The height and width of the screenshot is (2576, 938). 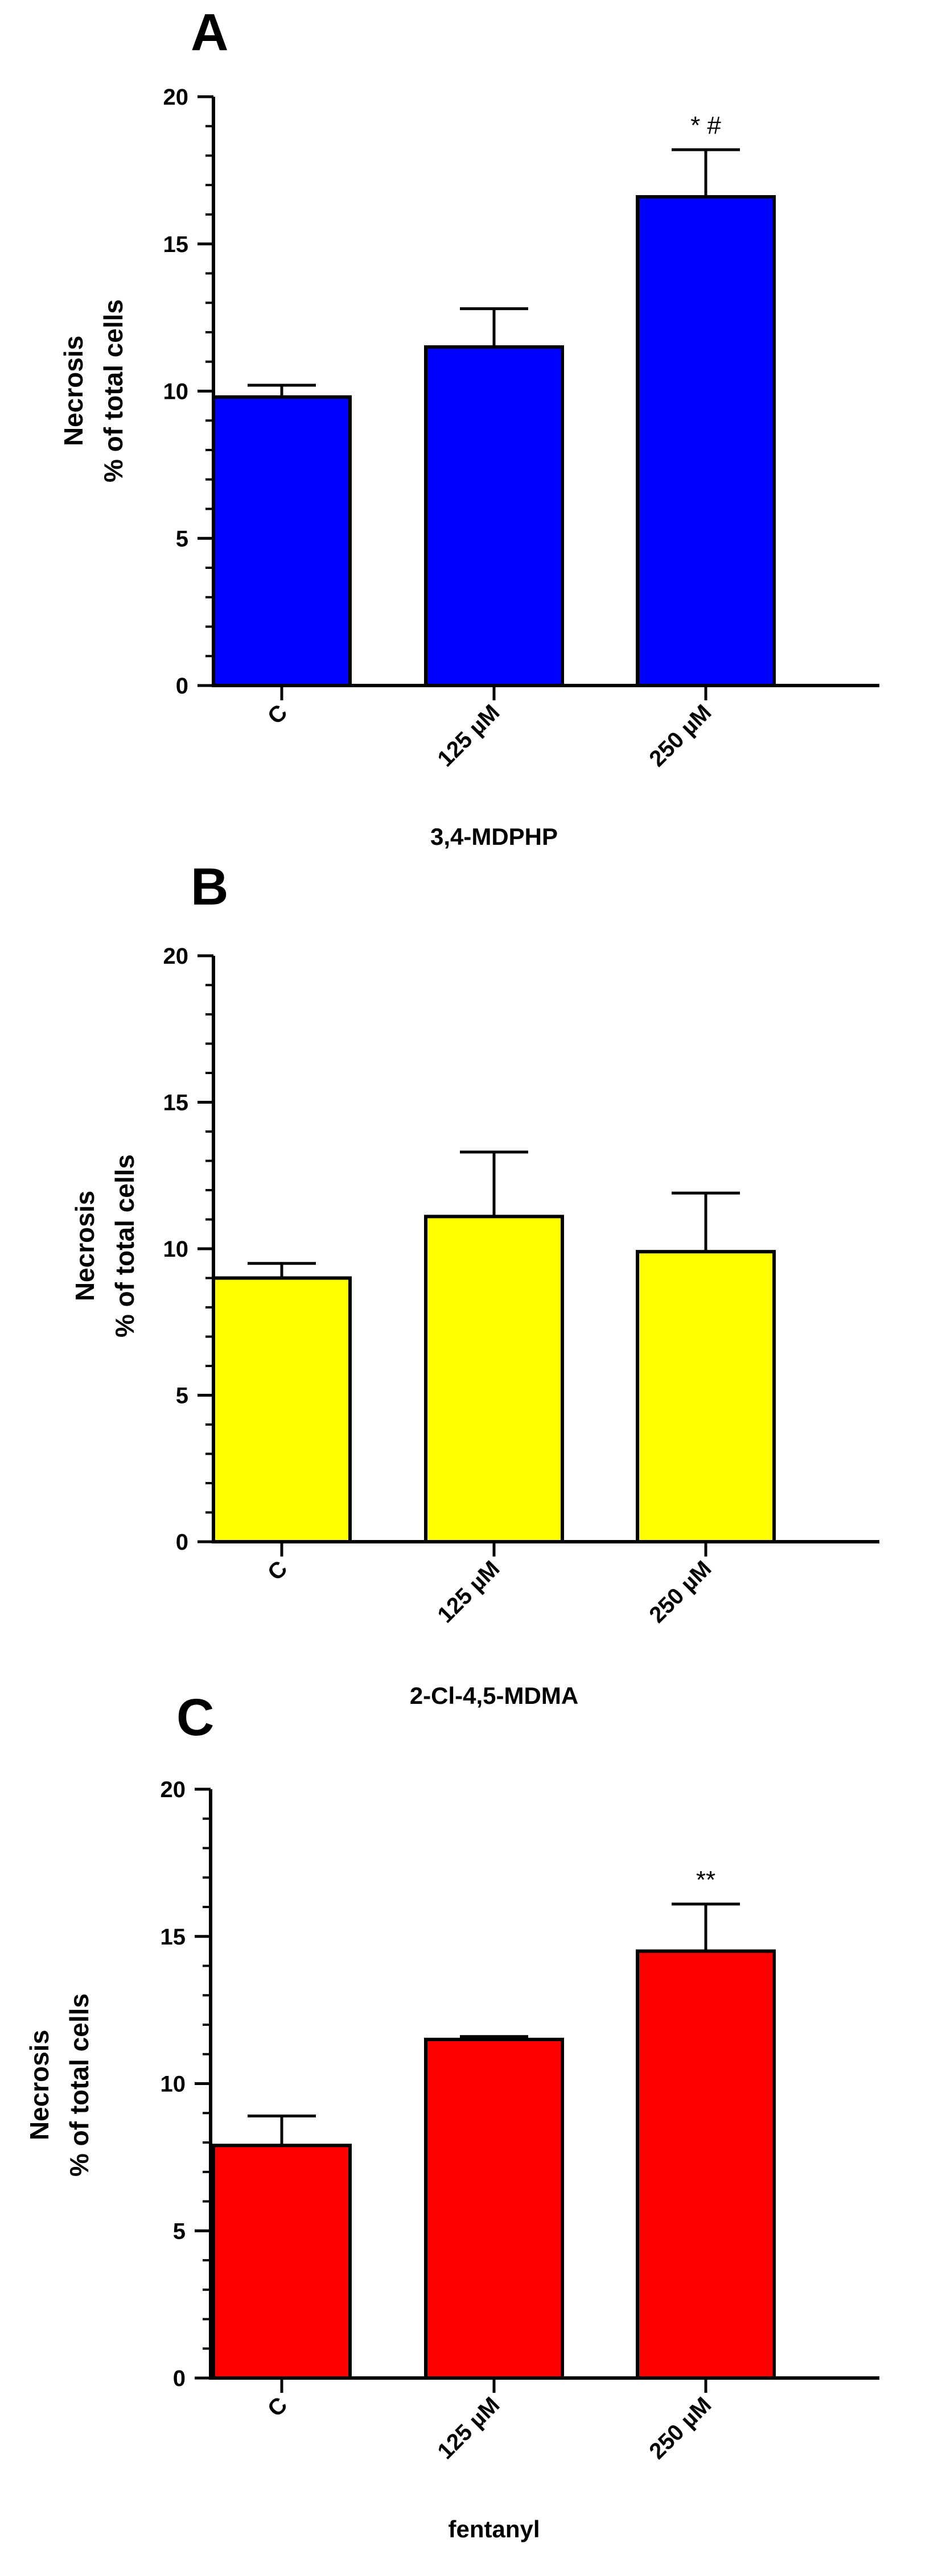 I want to click on significance-marker: **, so click(x=706, y=1880).